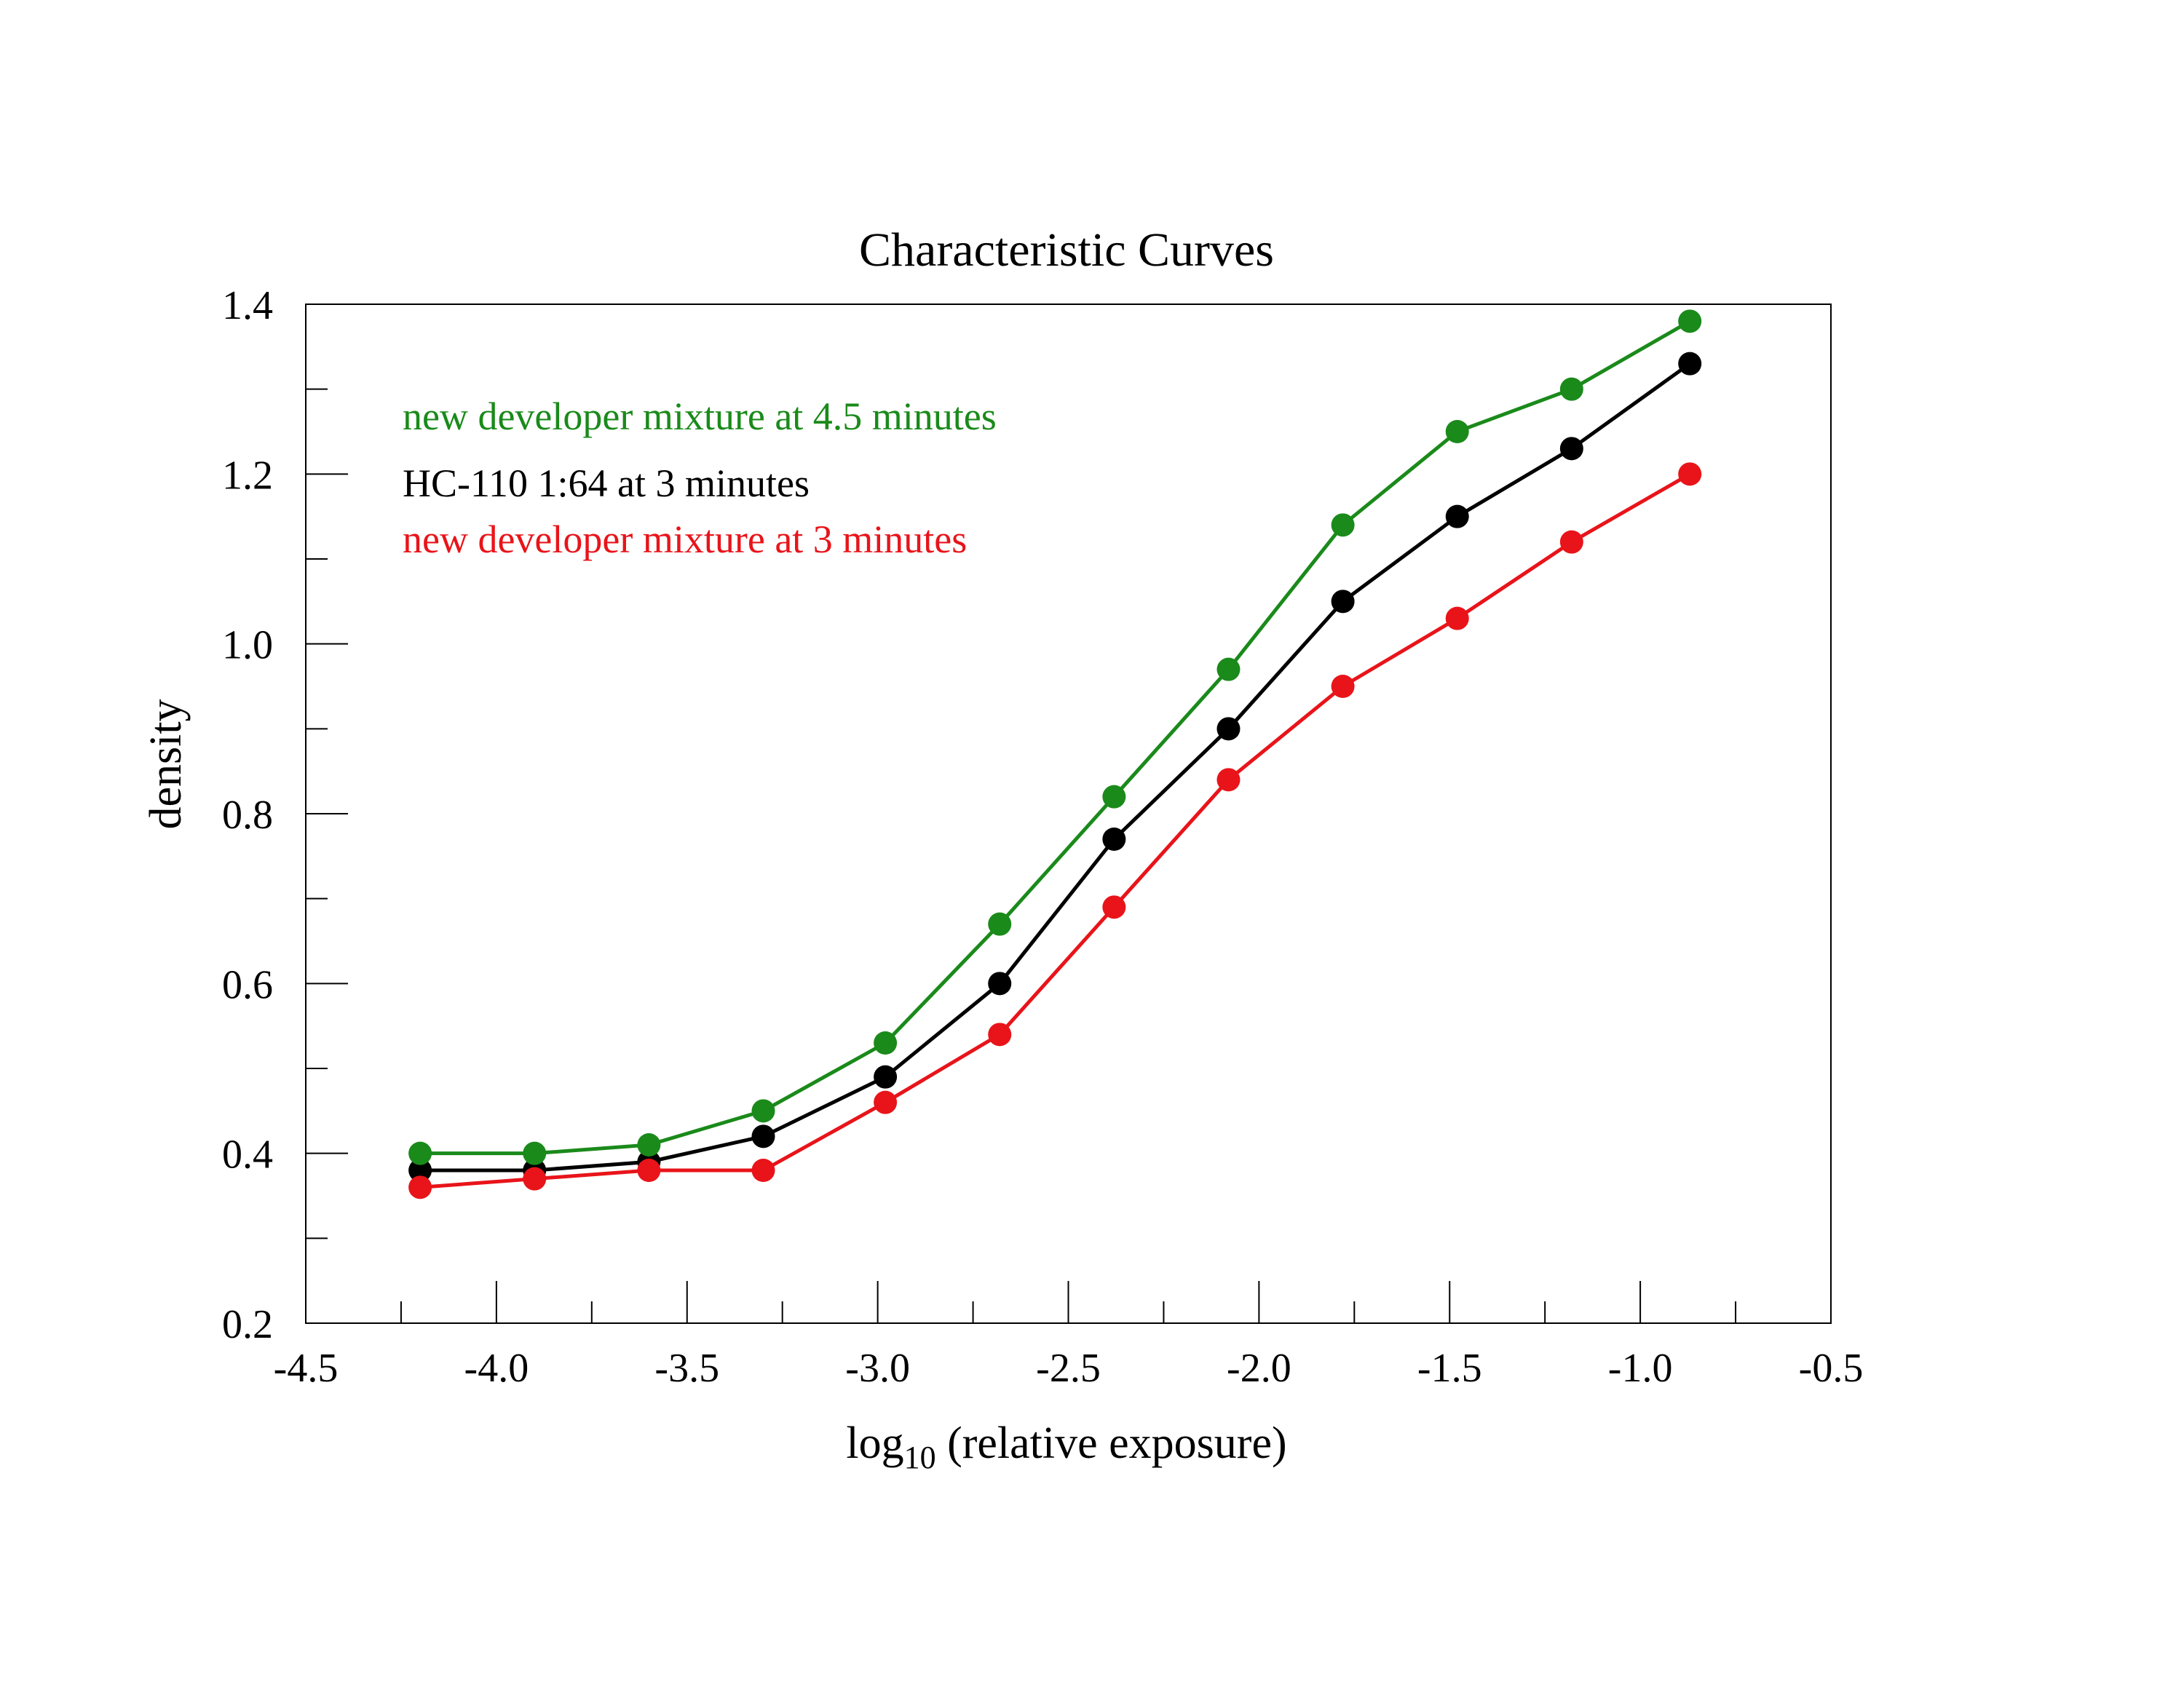 The width and height of the screenshot is (2184, 1690). What do you see at coordinates (685, 539) in the screenshot?
I see `legend-entry-red: new developer mixture at 3 minutes` at bounding box center [685, 539].